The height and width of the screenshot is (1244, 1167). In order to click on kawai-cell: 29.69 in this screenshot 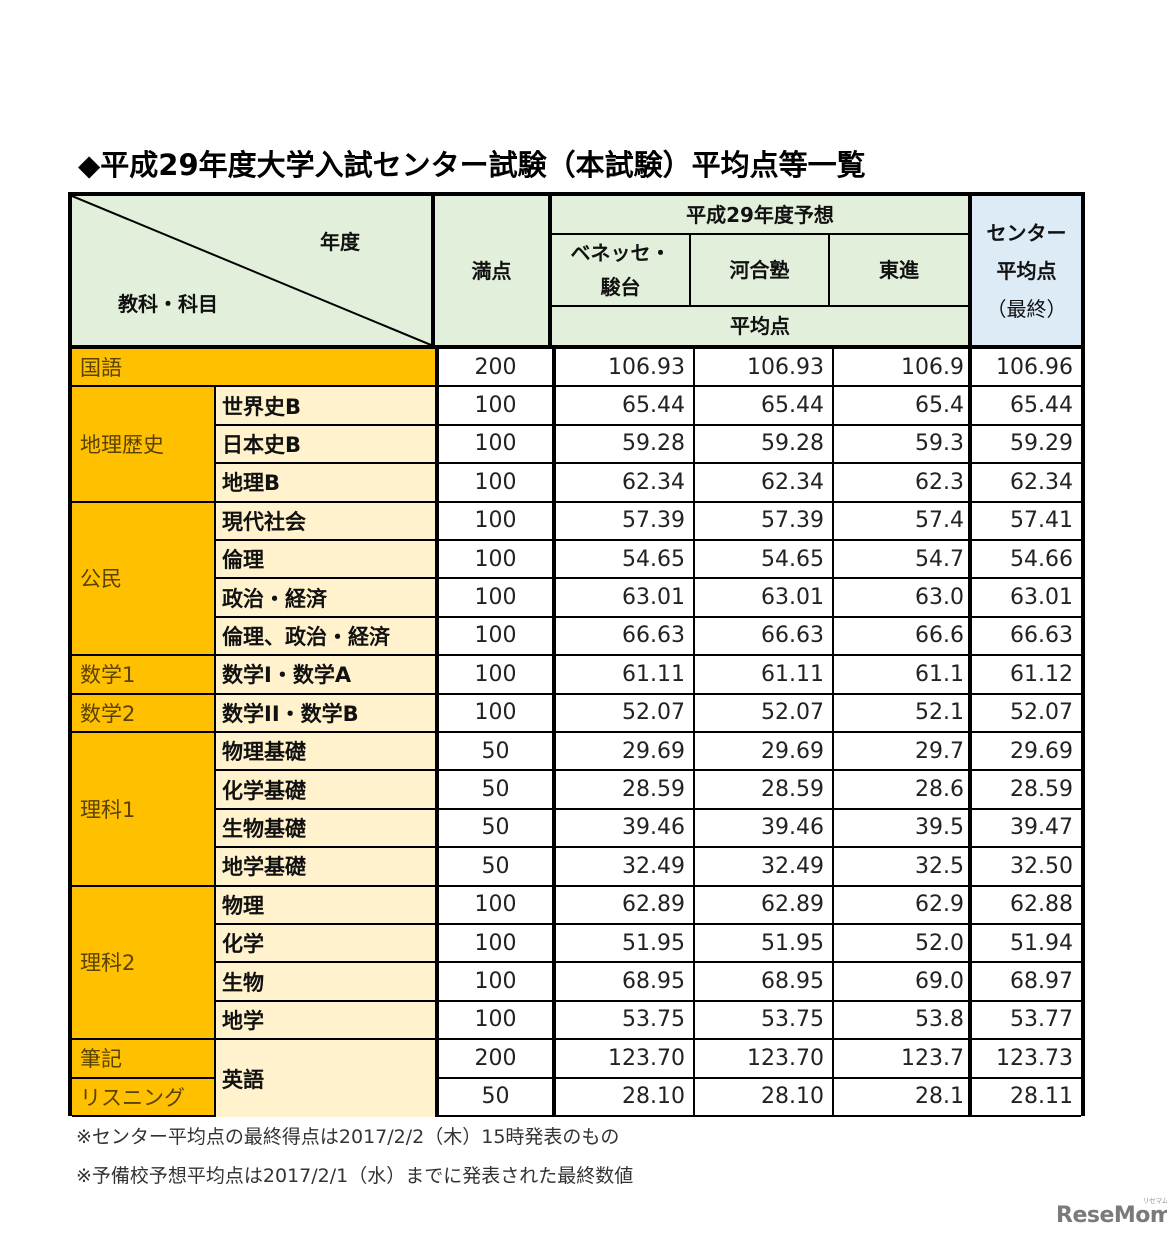, I will do `click(764, 752)`.